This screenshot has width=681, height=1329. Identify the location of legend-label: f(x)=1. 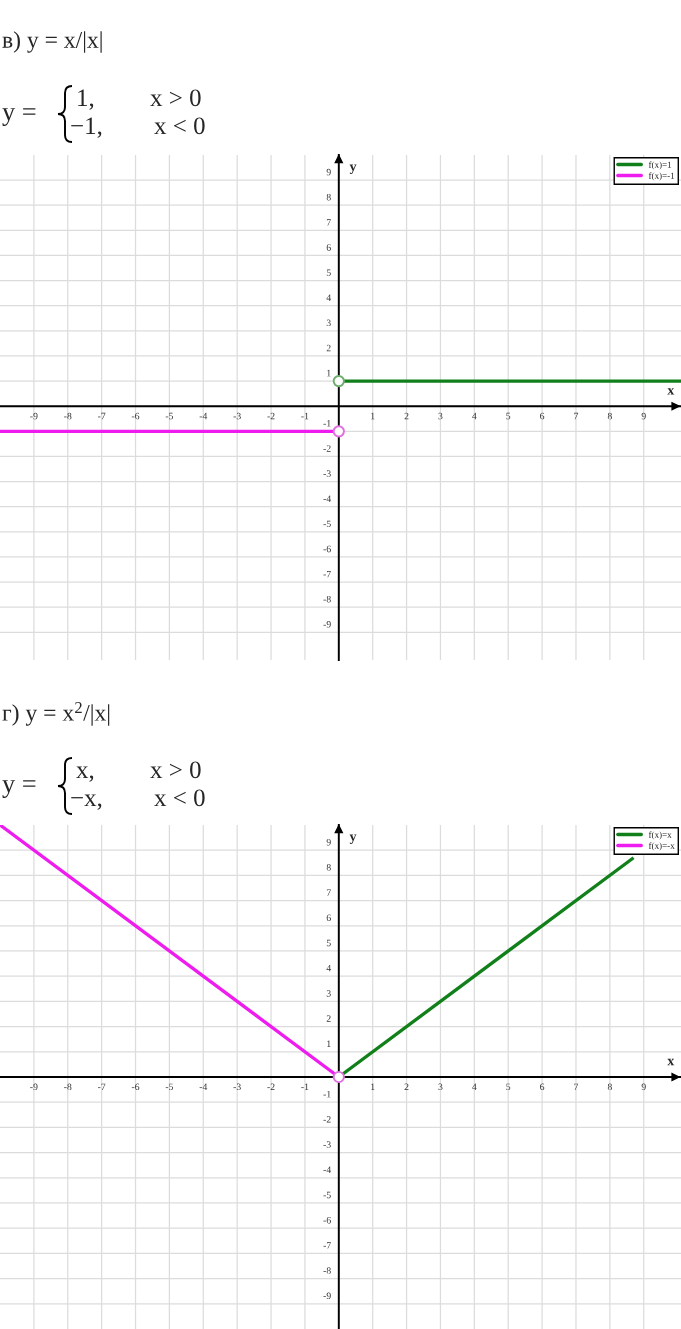
(660, 165).